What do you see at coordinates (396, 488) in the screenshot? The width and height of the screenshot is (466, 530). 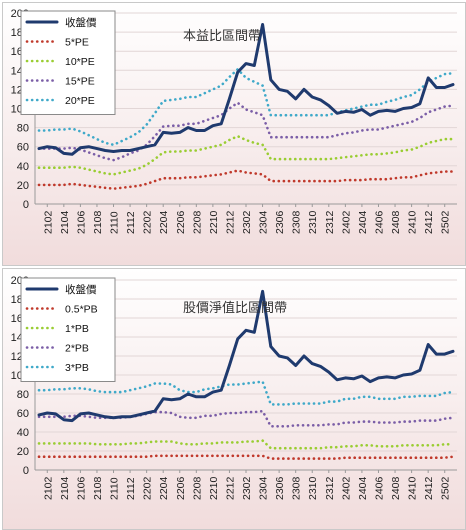 I see `pb-x-tick-label: 2408` at bounding box center [396, 488].